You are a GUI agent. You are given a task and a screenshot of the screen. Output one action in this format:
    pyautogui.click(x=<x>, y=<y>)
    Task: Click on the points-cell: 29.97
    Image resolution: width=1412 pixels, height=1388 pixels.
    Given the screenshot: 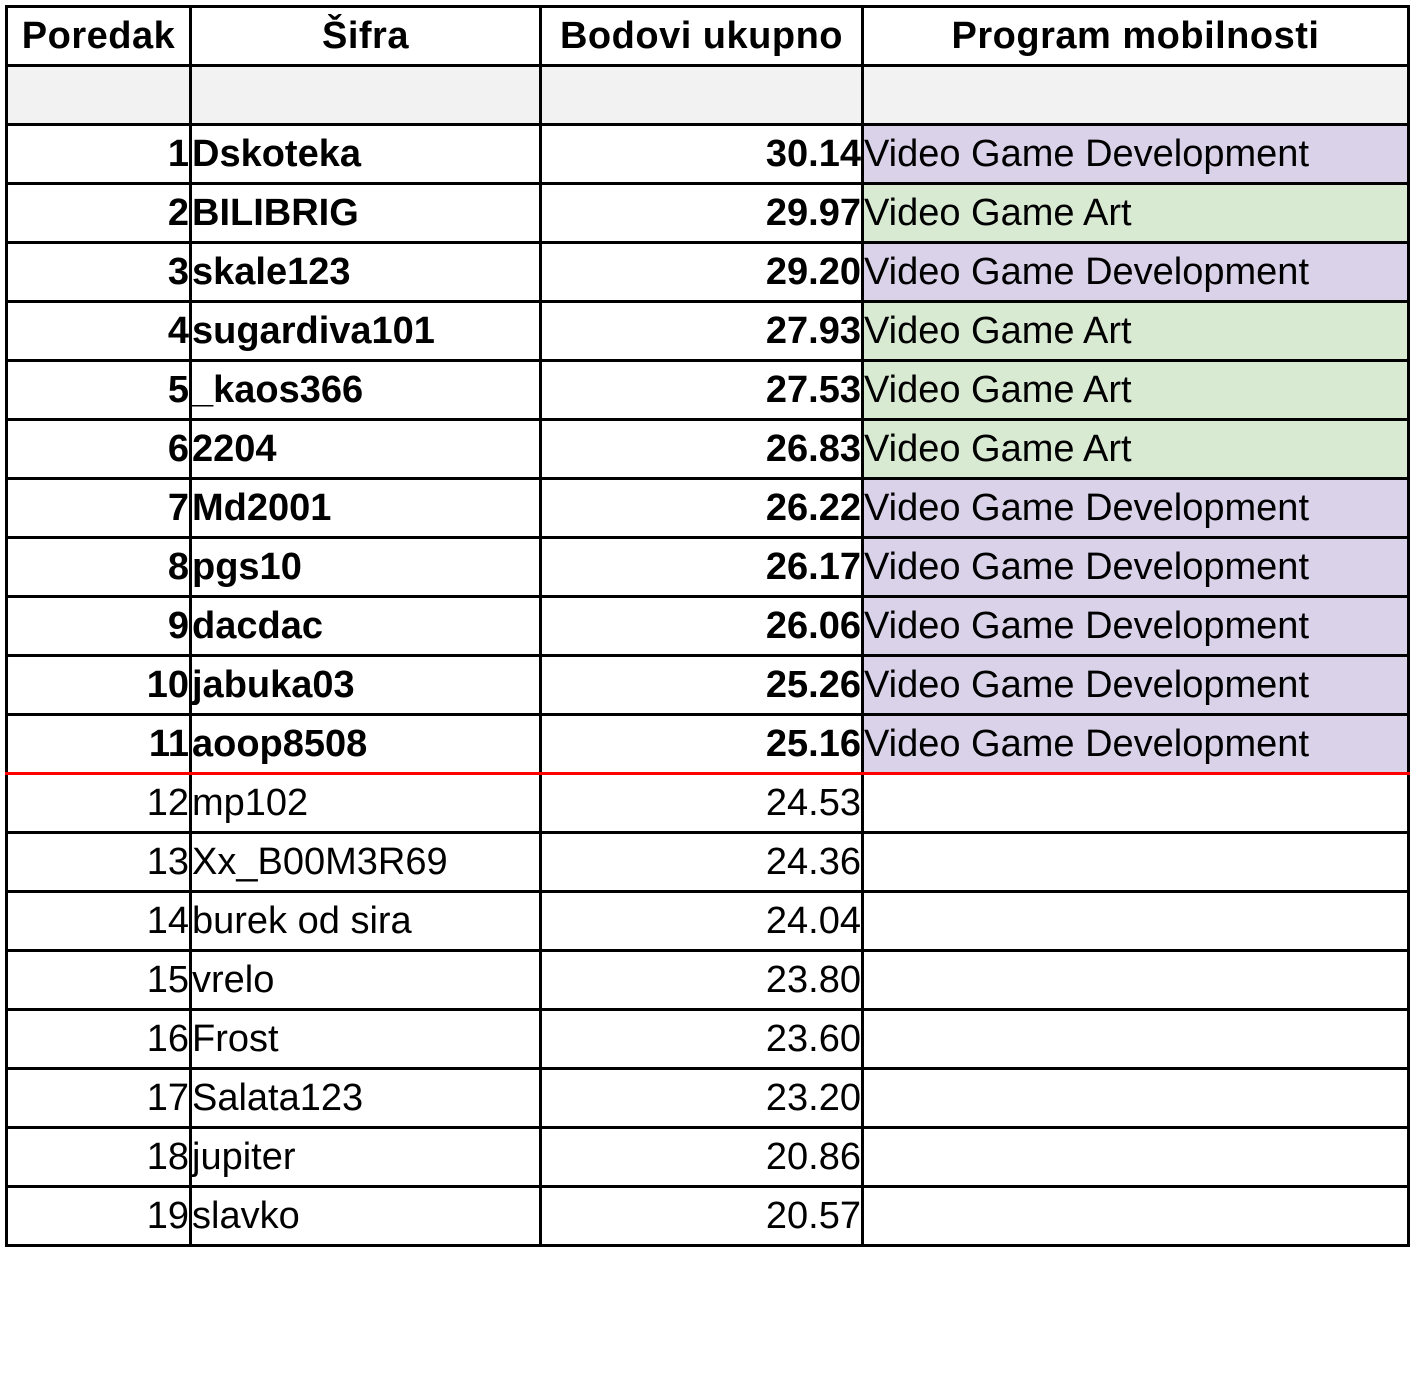 What is the action you would take?
    pyautogui.click(x=701, y=213)
    